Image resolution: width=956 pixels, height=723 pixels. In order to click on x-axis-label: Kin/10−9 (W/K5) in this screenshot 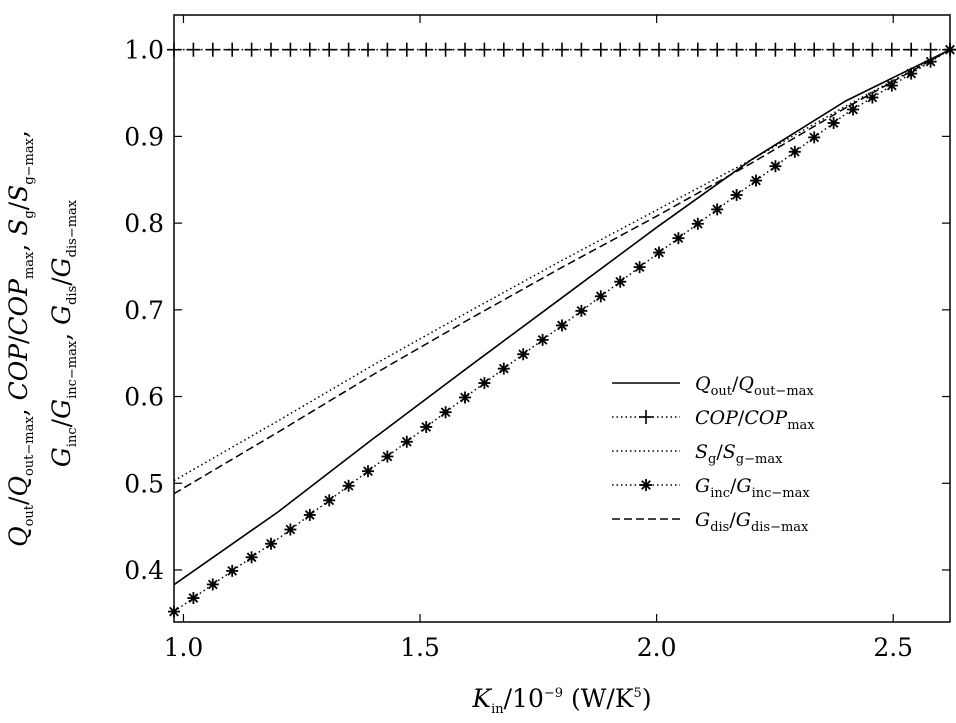, I will do `click(561, 700)`.